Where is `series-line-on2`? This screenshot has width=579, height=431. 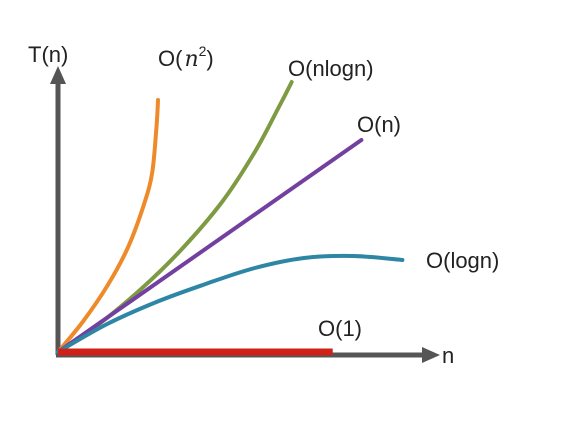 series-line-on2 is located at coordinates (108, 226).